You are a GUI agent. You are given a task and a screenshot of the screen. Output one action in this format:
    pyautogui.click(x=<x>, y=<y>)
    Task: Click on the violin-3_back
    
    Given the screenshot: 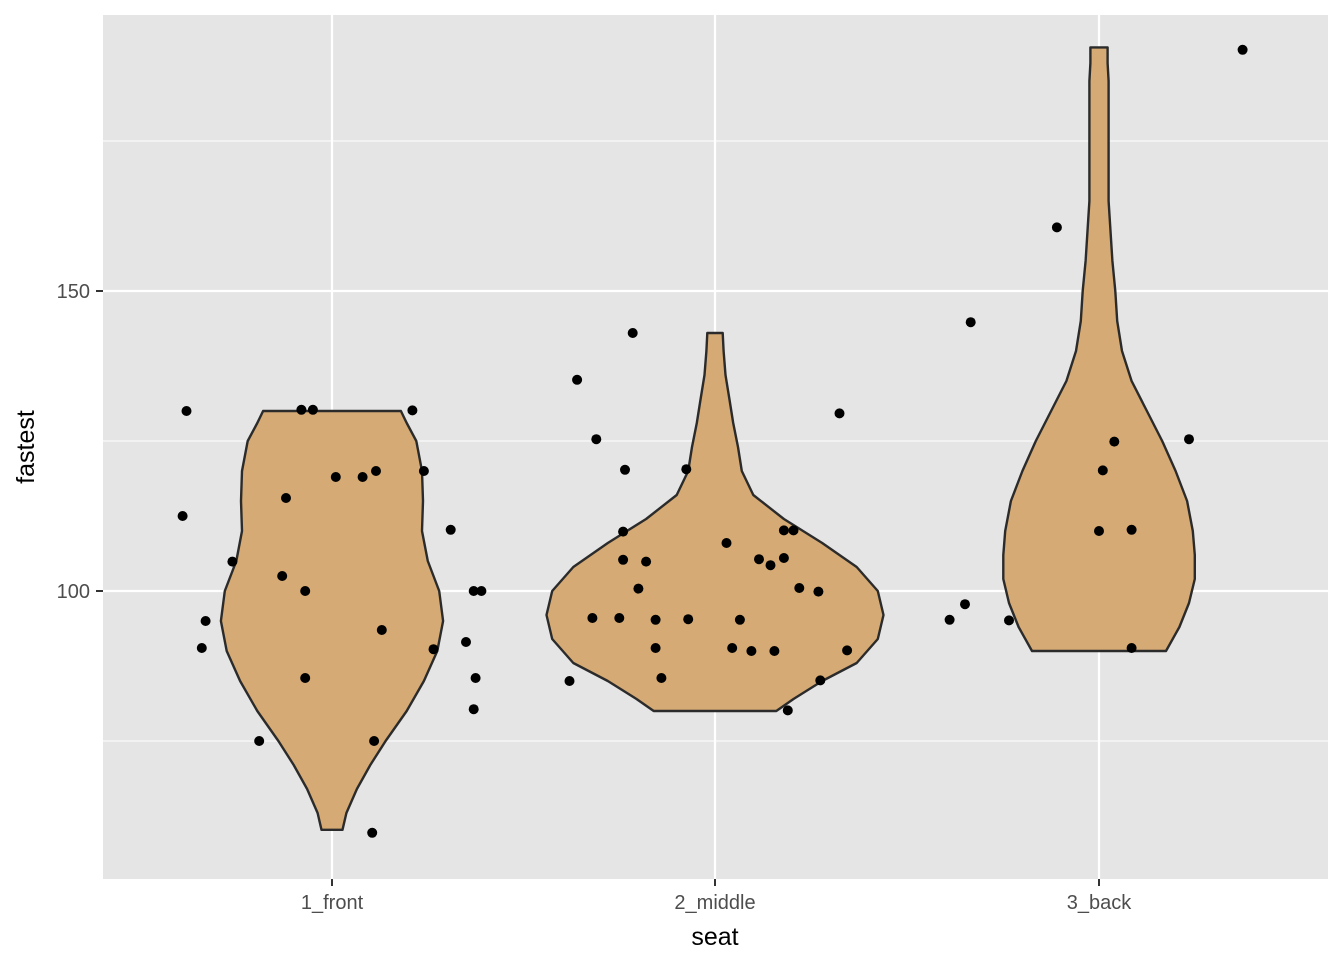 What is the action you would take?
    pyautogui.click(x=1099, y=349)
    